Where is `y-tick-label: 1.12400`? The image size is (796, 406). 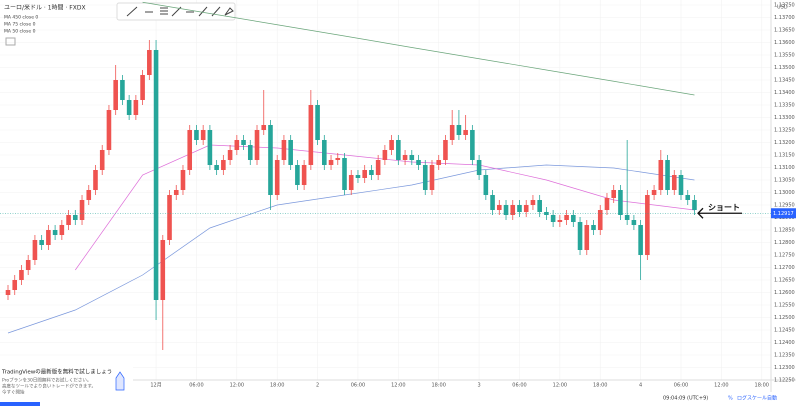
y-tick-label: 1.12400 is located at coordinates (784, 343).